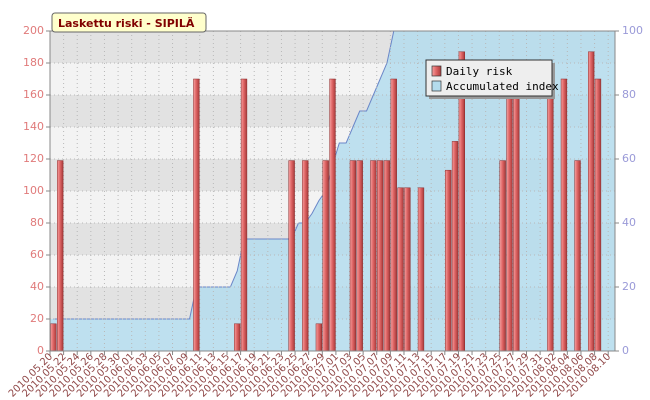 This screenshot has height=400, width=650. I want to click on legend-label: Accumulated index, so click(502, 86).